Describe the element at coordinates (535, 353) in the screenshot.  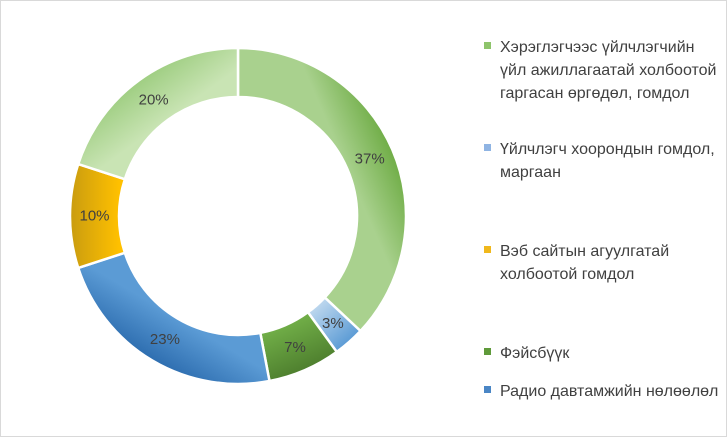
I see `legend-label: Фэйсбүүк` at that location.